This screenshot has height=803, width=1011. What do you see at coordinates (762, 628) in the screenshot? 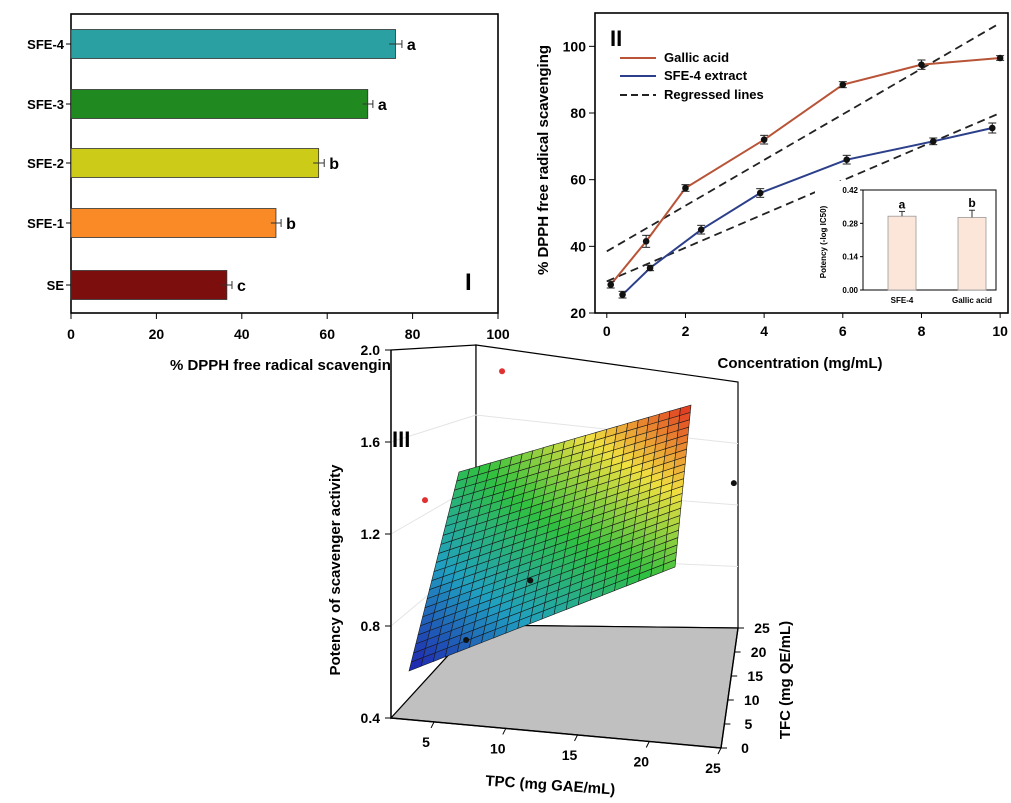
I see `y-tick-label: 25` at bounding box center [762, 628].